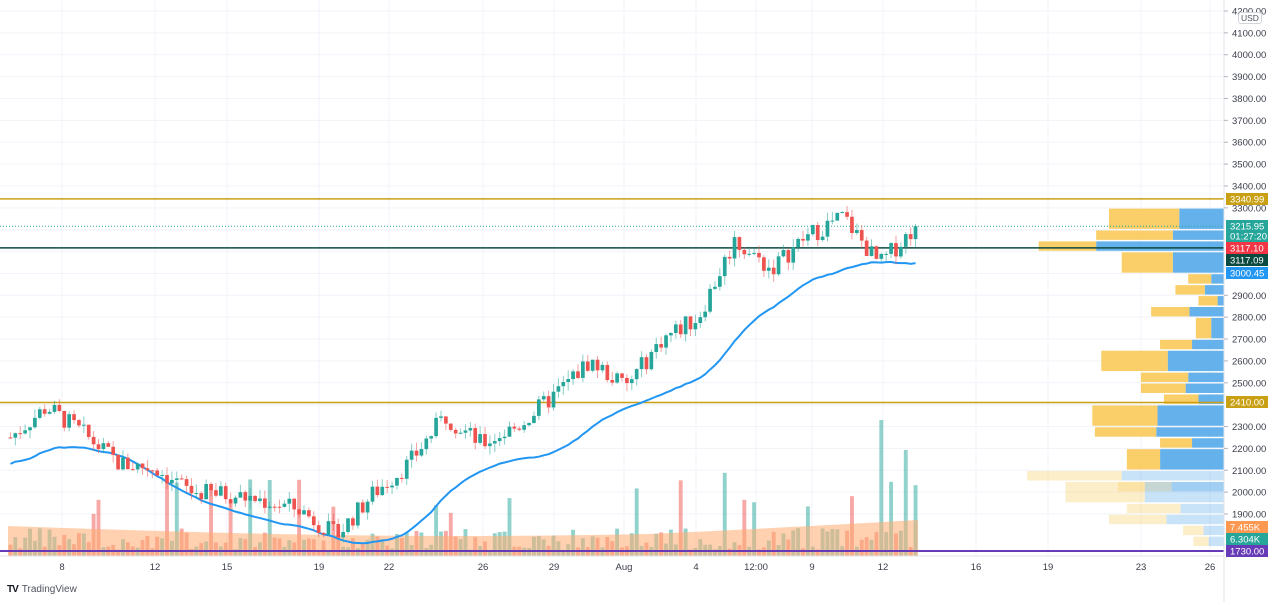 Image resolution: width=1280 pixels, height=602 pixels. What do you see at coordinates (976, 567) in the screenshot?
I see `time-tick-label: 16` at bounding box center [976, 567].